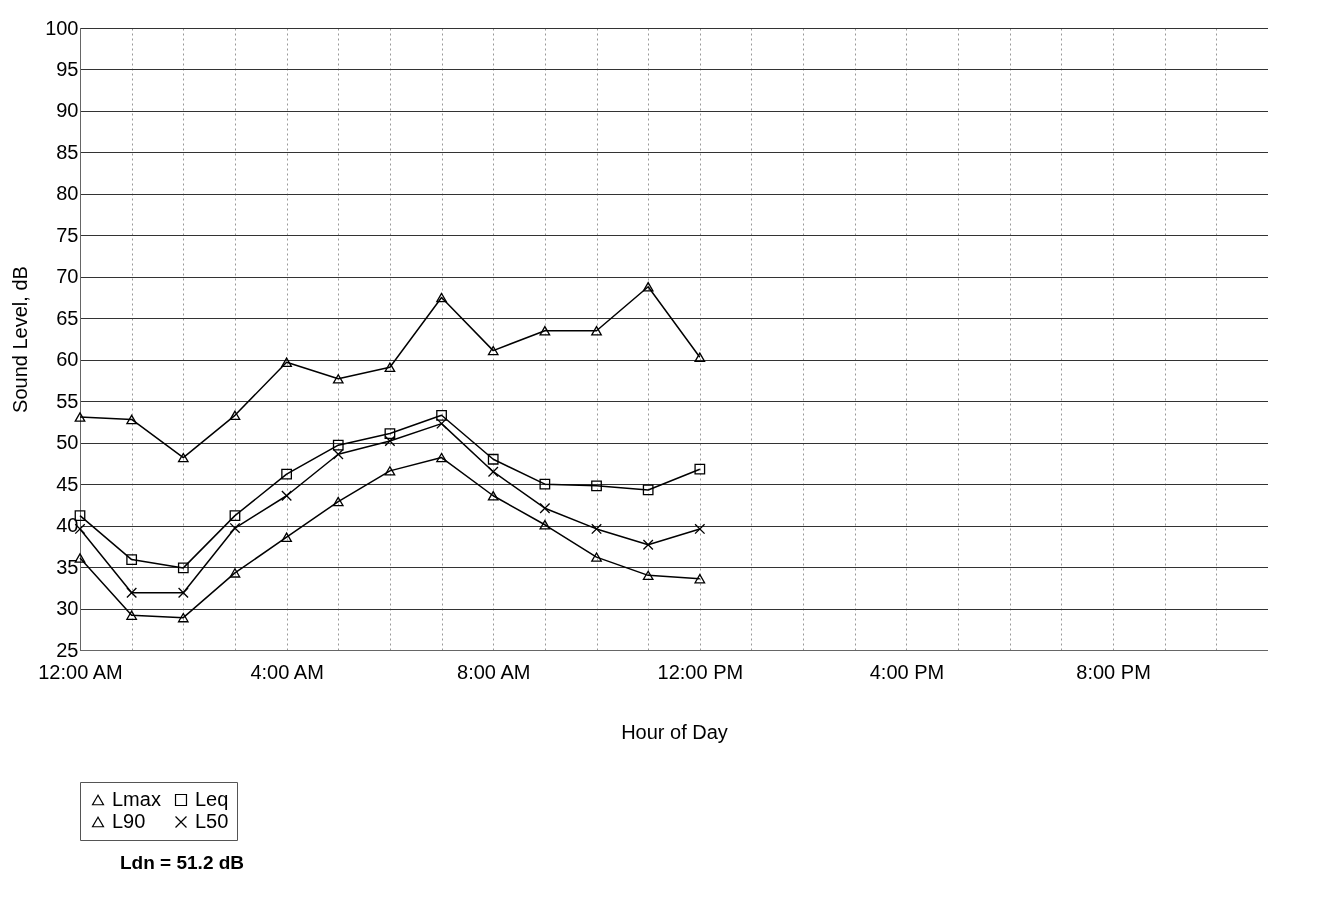  Describe the element at coordinates (674, 731) in the screenshot. I see `x-axis-title: Hour of Day` at that location.